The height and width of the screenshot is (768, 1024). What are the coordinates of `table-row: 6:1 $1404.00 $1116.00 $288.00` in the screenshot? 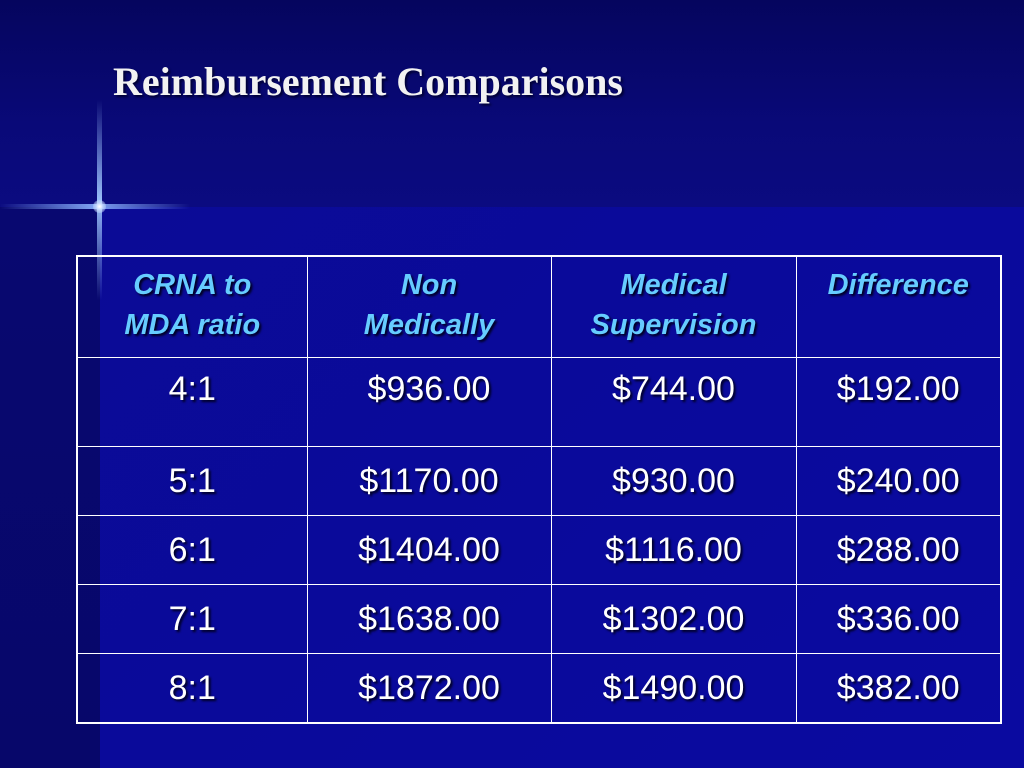 It's located at (539, 550).